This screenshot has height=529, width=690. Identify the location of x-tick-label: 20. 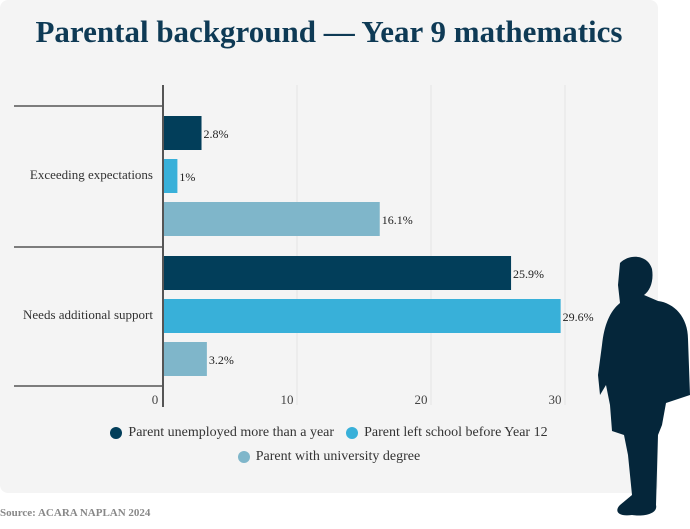
(421, 399).